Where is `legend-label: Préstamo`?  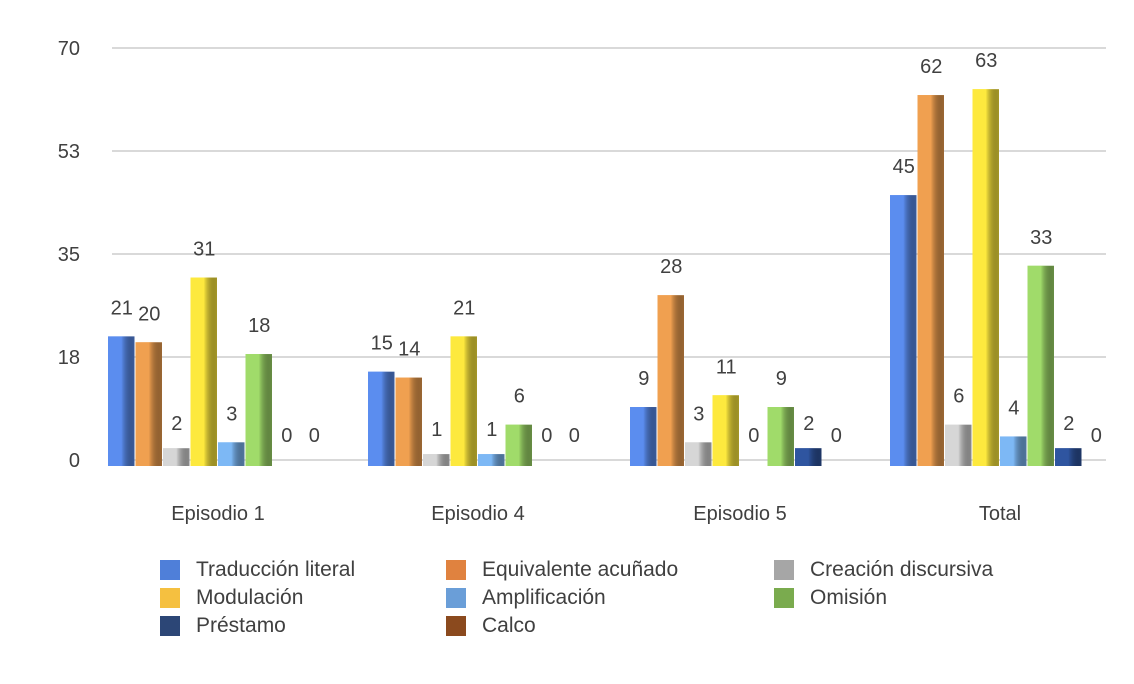 legend-label: Préstamo is located at coordinates (241, 625).